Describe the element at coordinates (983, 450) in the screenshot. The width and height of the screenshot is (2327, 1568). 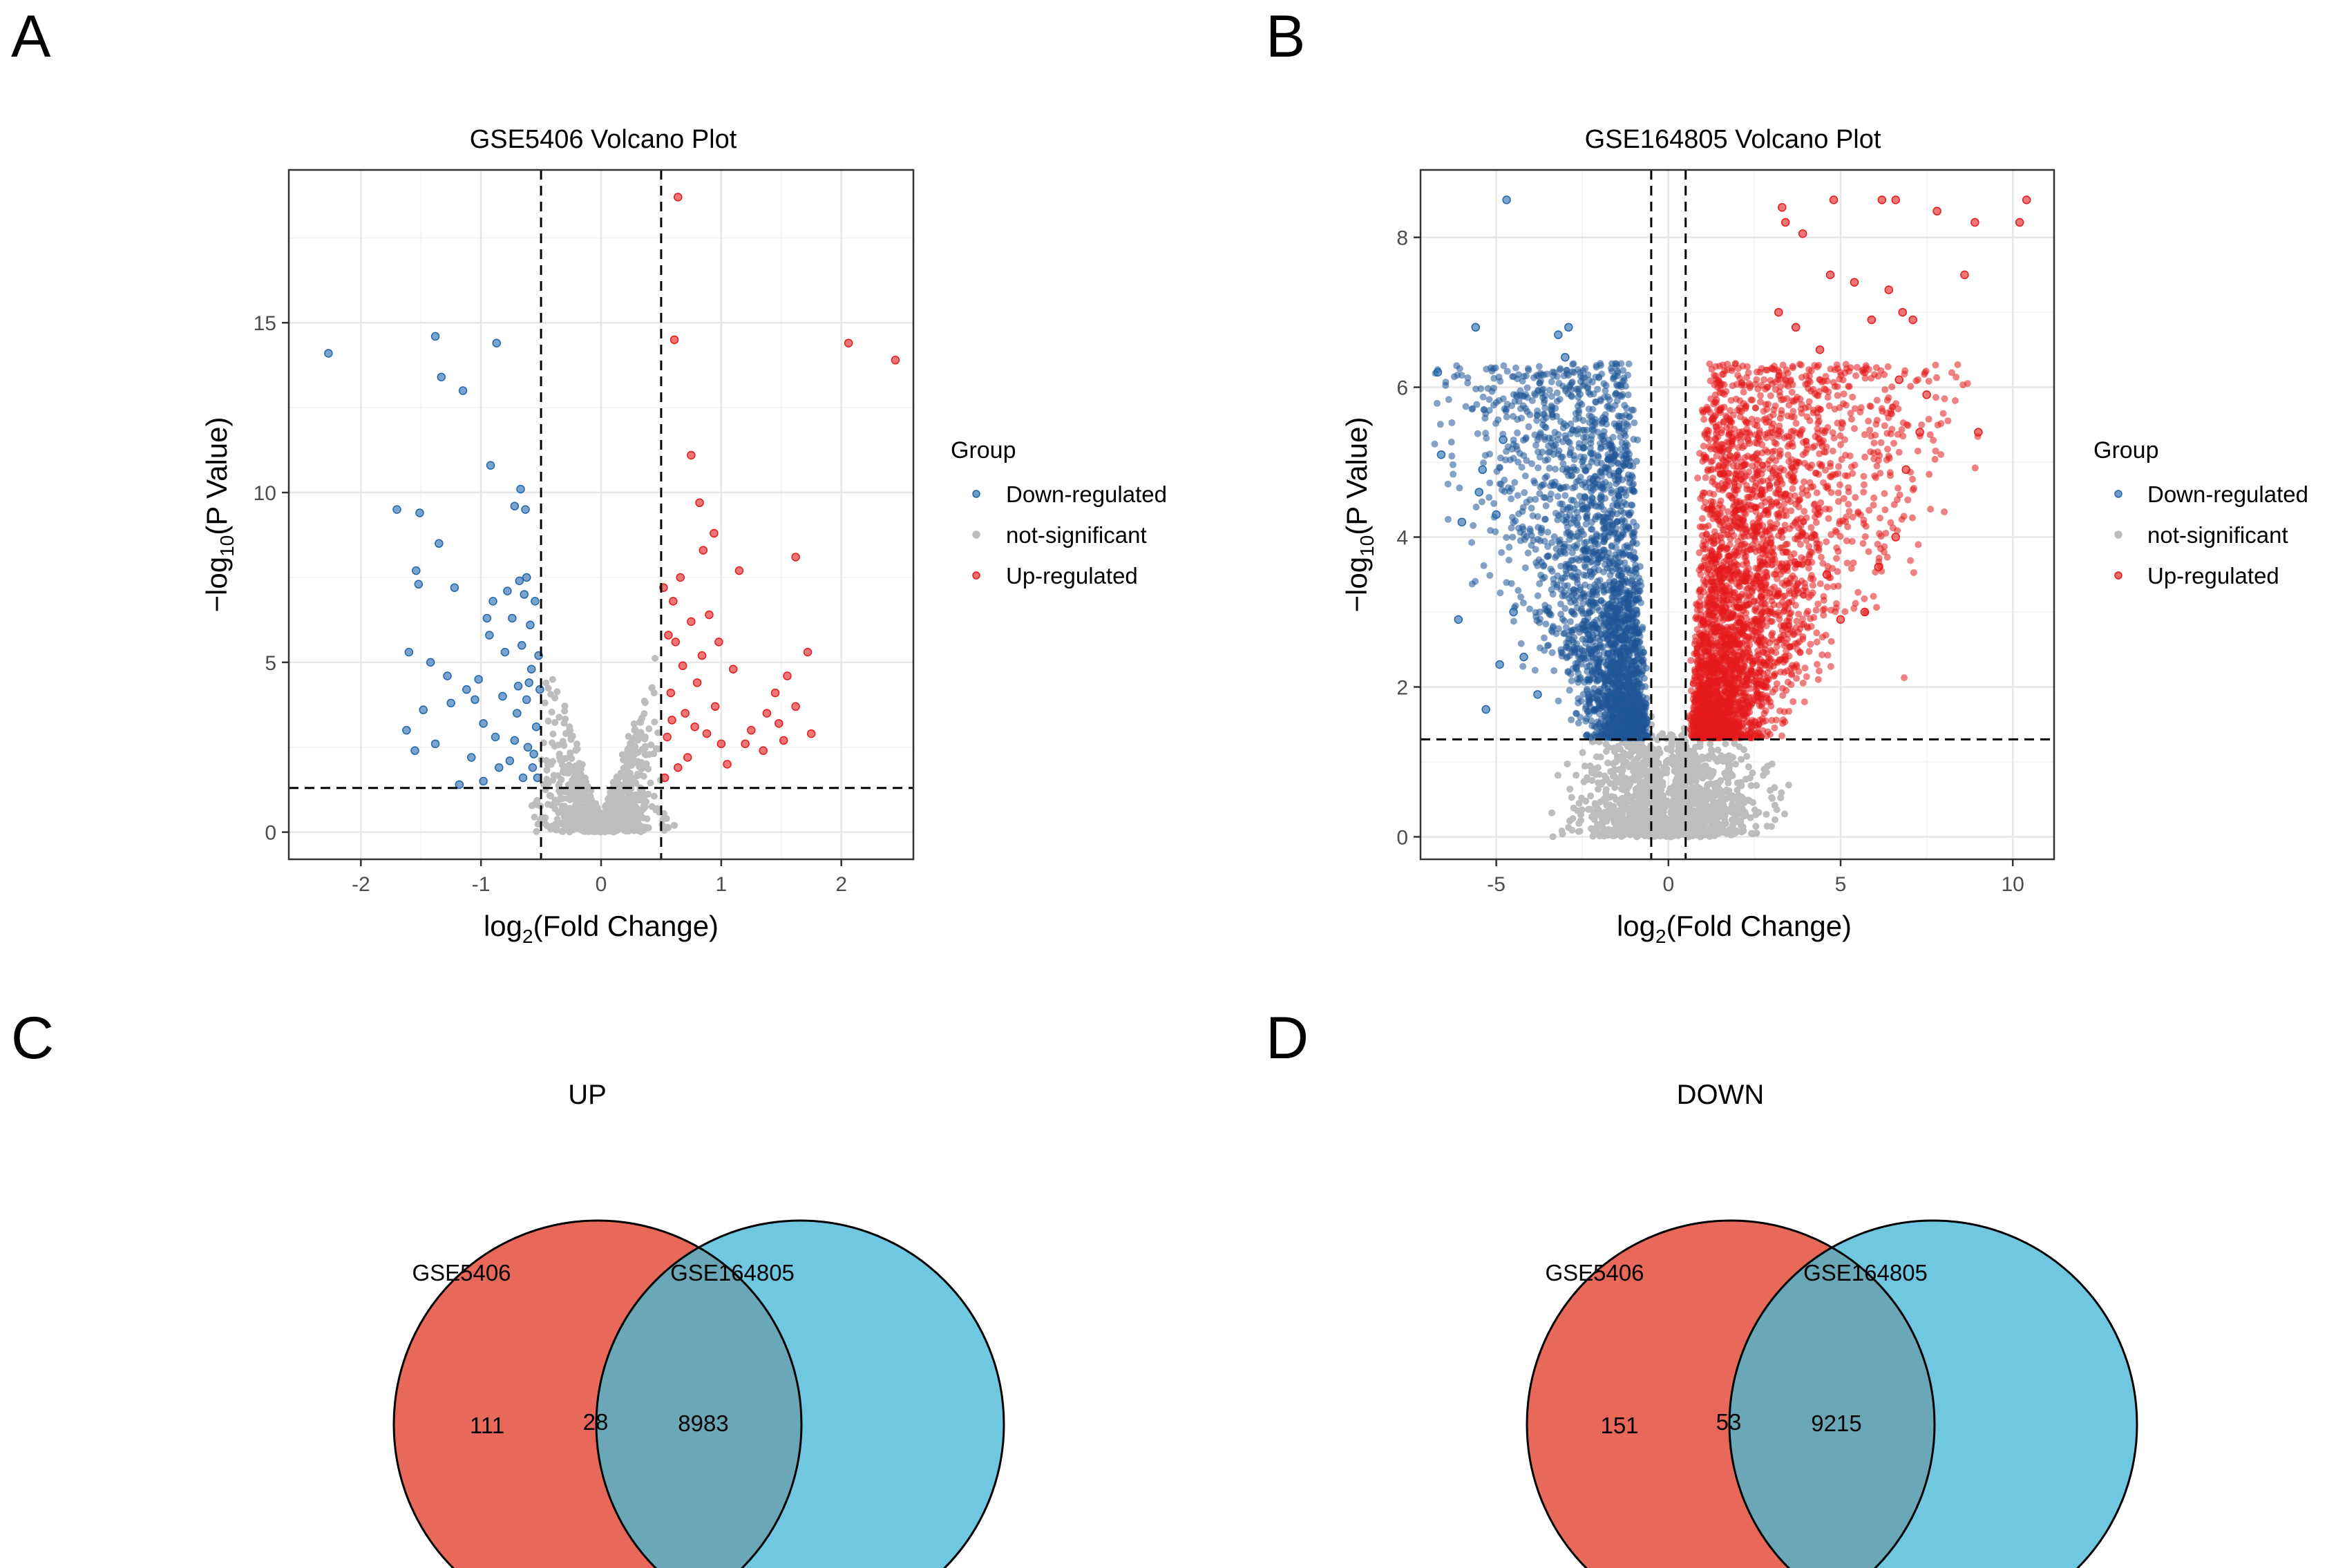
I see `legend-title-a: Group` at that location.